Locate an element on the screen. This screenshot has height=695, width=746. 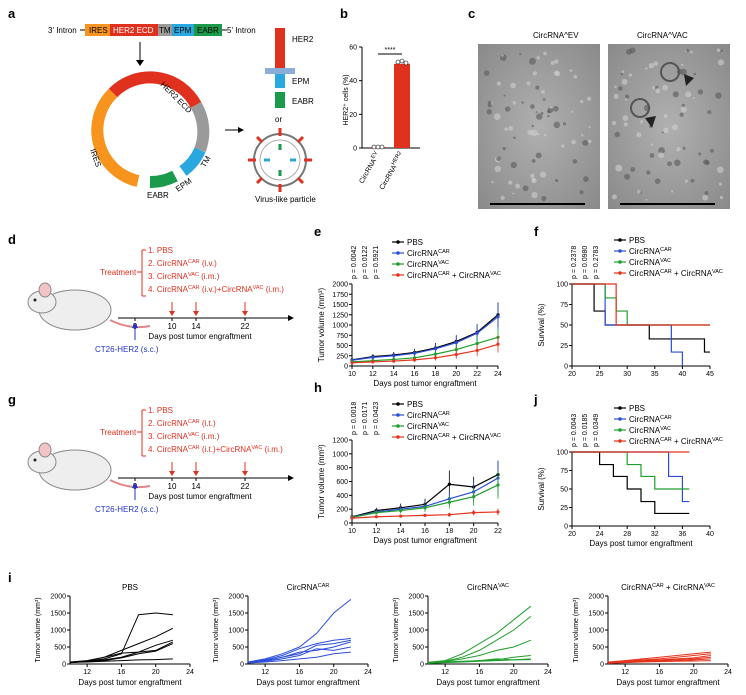
x-tick-label: 25 is located at coordinates (600, 374).